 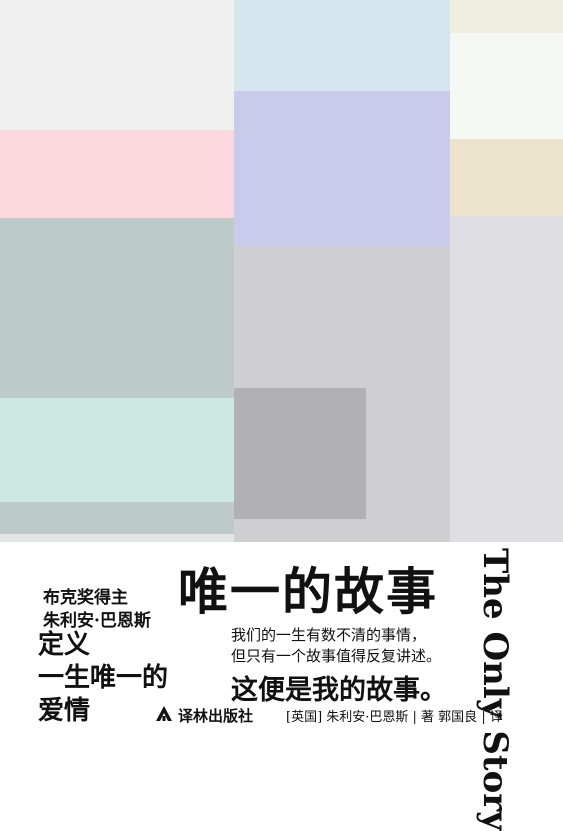 I want to click on publisher-name: 译林出版社, so click(x=216, y=716).